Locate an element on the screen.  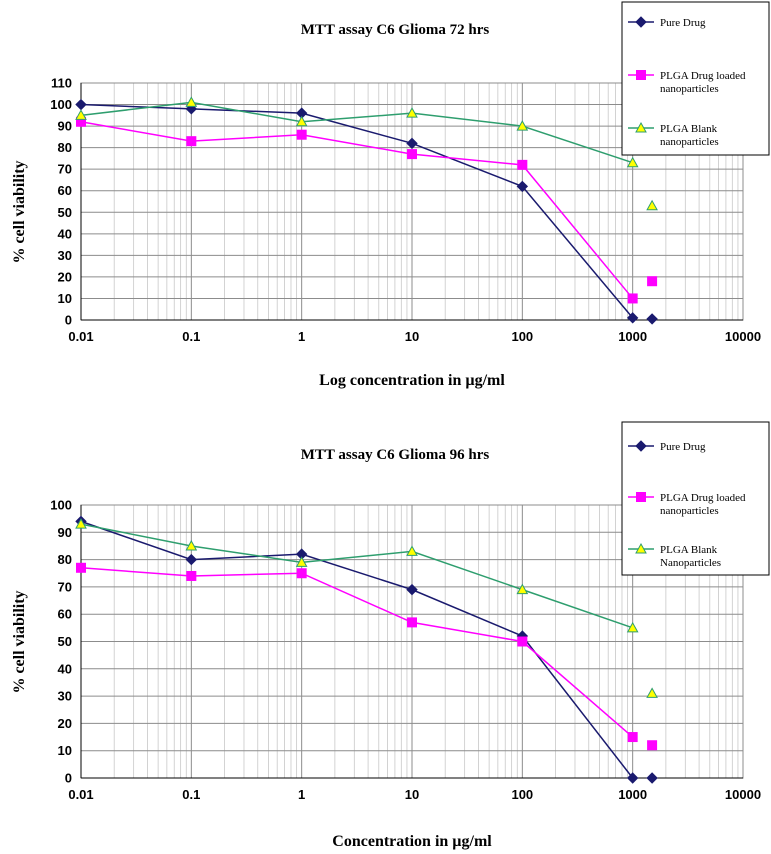
legend-box is located at coordinates (695, 78).